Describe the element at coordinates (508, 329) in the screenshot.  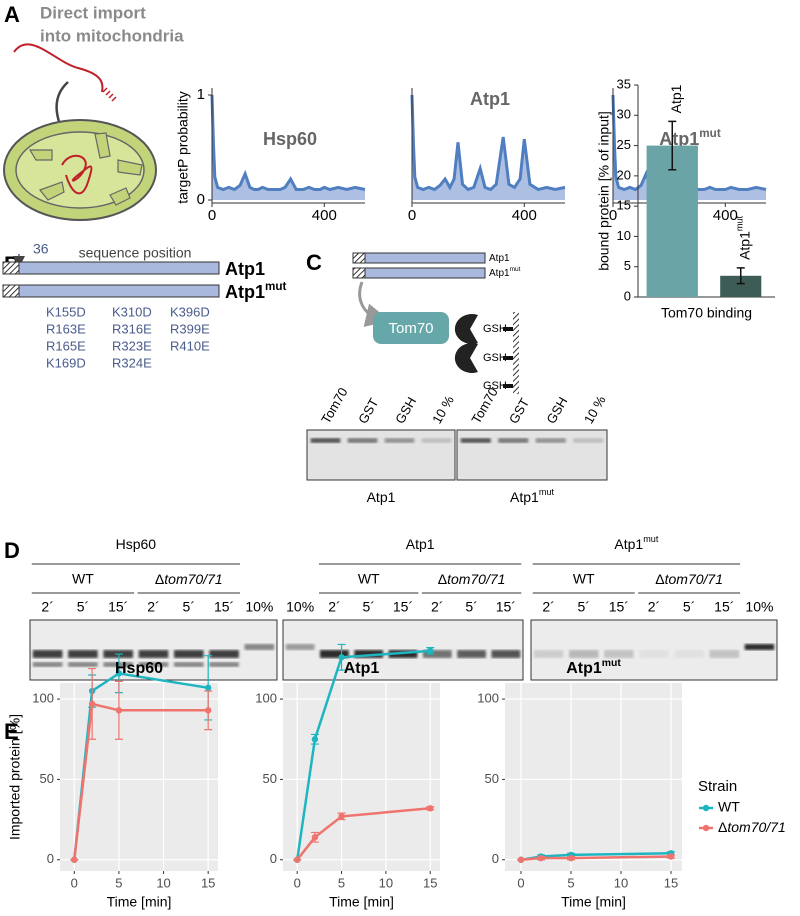
I see `linker` at that location.